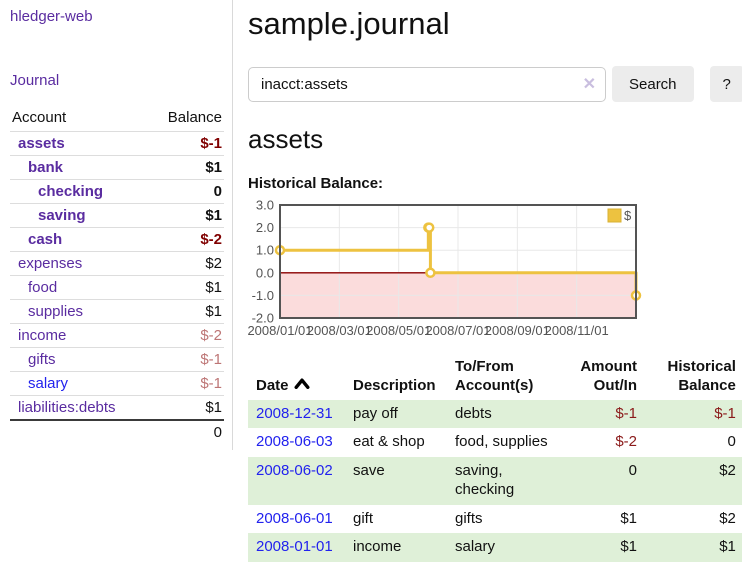 The height and width of the screenshot is (582, 742). I want to click on sidebar-account-row: liabilities:debts $1, so click(117, 407).